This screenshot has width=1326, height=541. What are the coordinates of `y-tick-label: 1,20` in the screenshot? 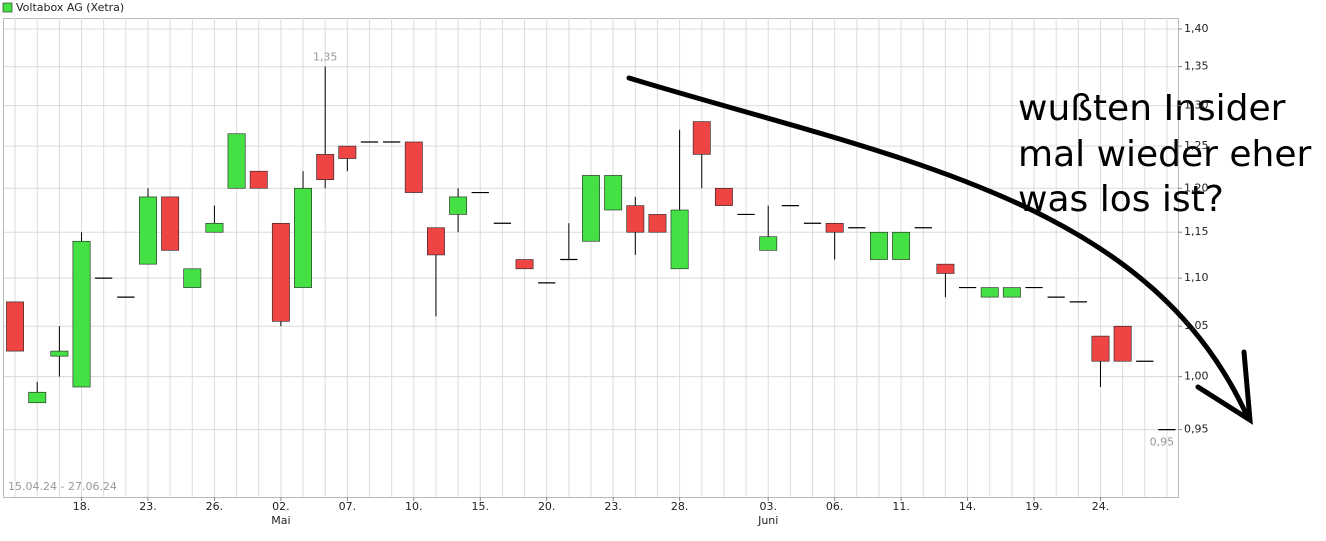 It's located at (1196, 187).